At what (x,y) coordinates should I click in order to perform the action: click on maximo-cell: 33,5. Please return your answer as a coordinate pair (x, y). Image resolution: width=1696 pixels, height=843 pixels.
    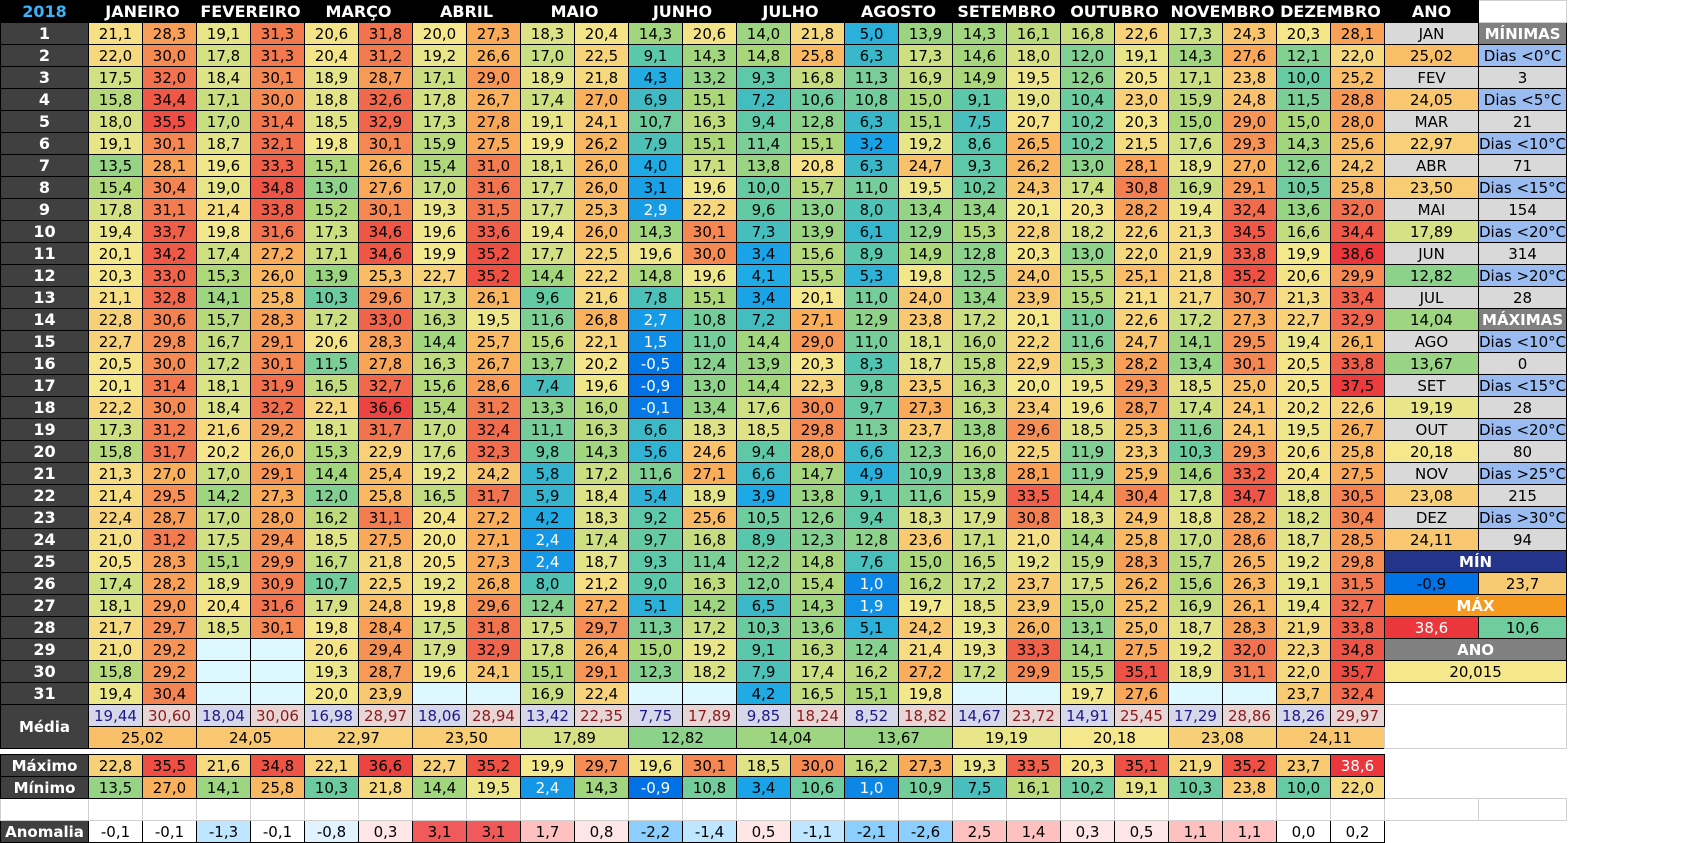
    Looking at the image, I should click on (1033, 765).